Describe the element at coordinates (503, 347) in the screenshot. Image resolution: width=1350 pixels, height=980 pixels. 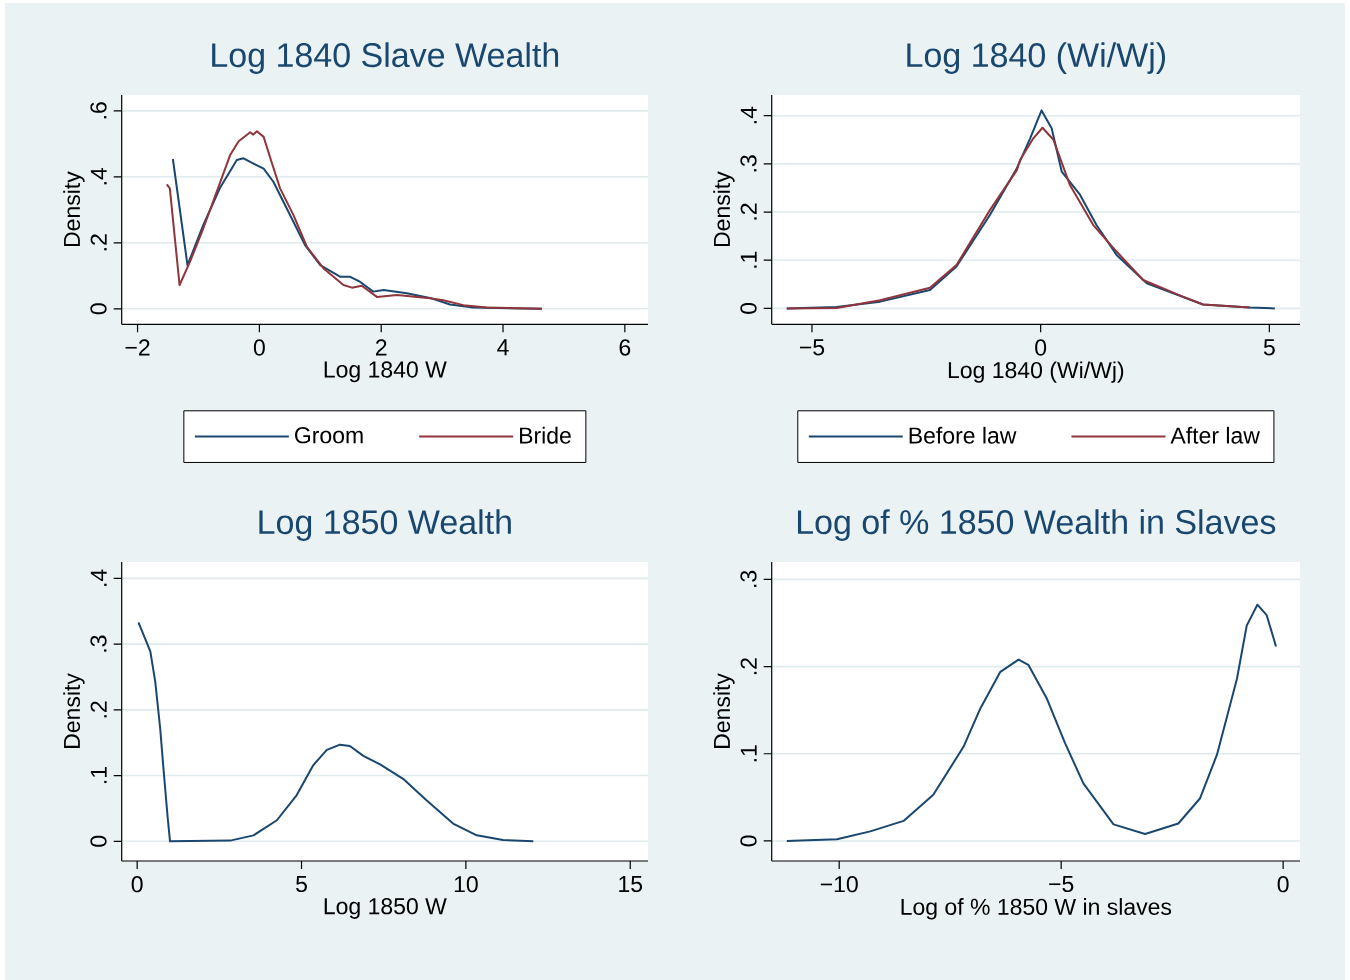
I see `x-tick-label: 4` at that location.